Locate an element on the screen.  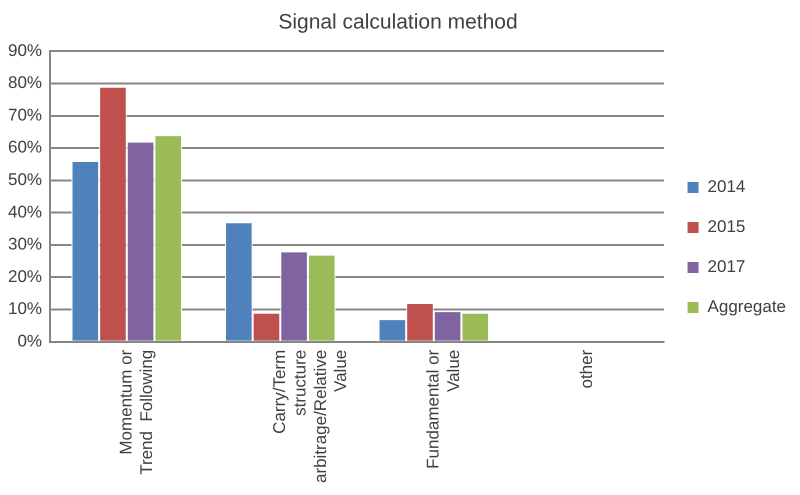
chart-title: Signal calculation method is located at coordinates (398, 22).